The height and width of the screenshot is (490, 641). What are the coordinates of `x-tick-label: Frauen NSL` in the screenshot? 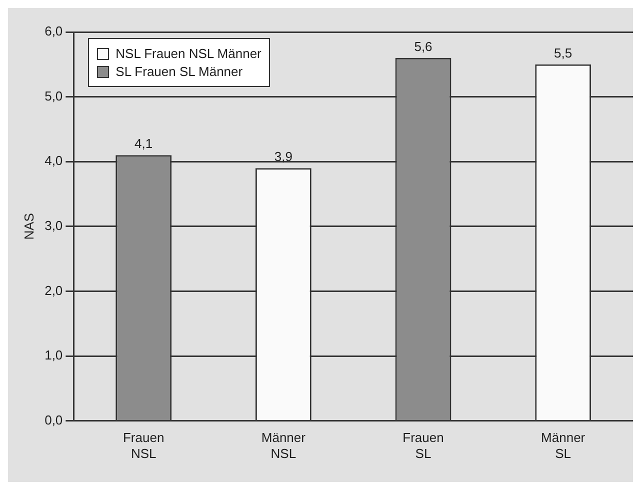 It's located at (143, 445).